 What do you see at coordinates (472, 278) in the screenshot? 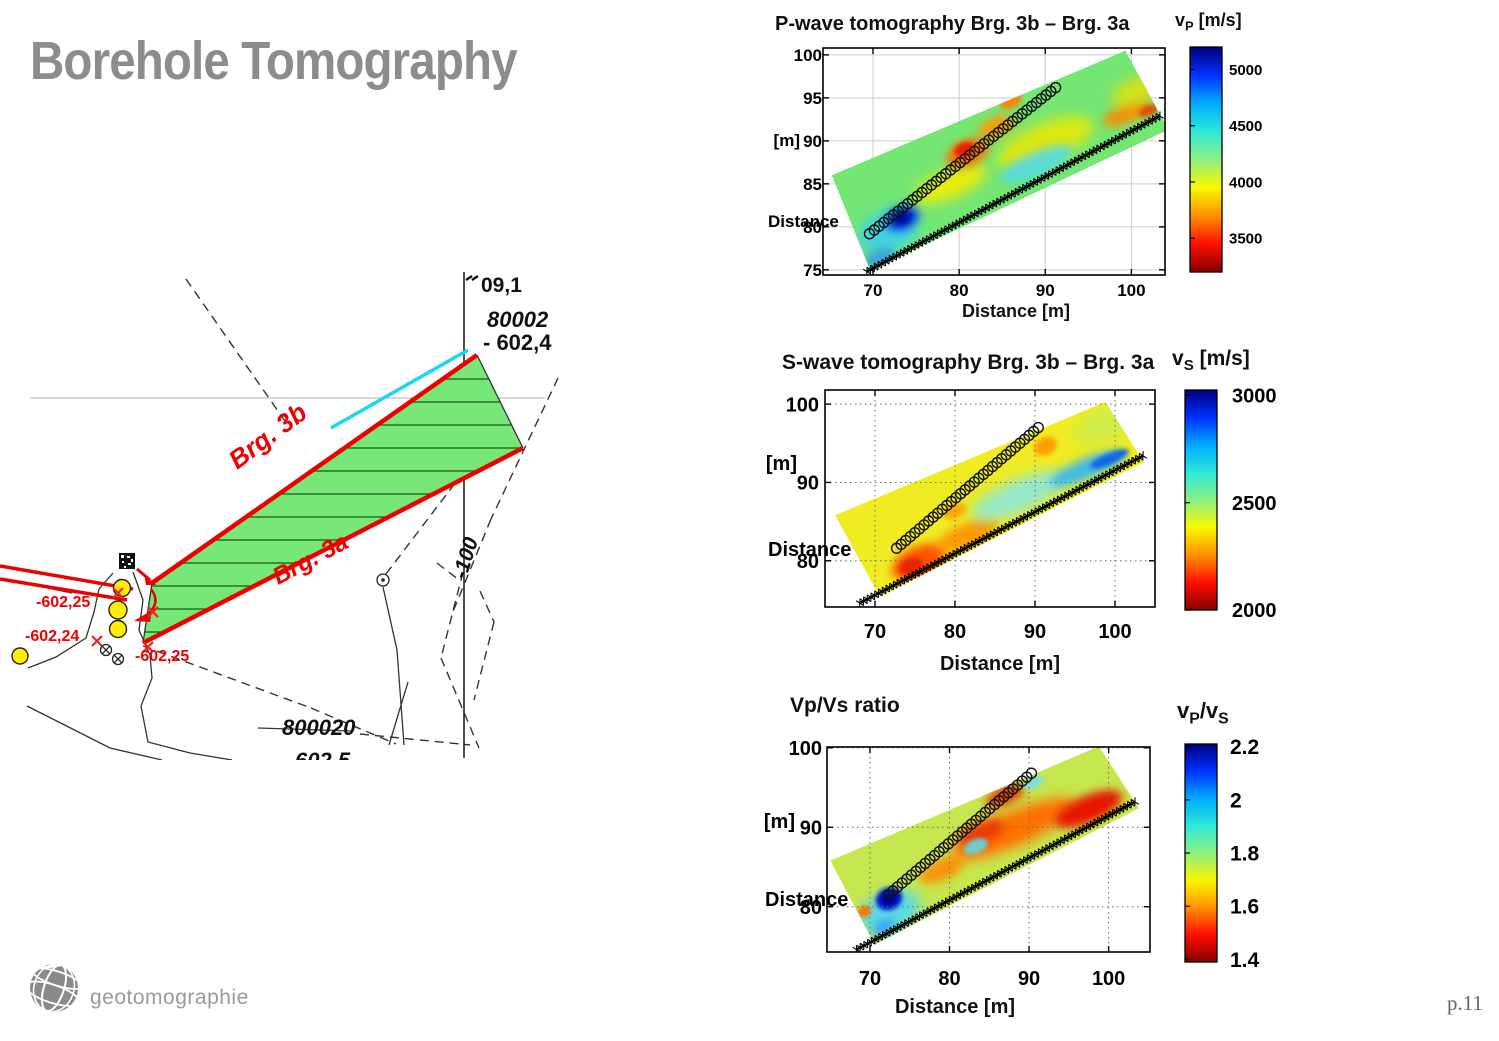
I see `cut-marks` at bounding box center [472, 278].